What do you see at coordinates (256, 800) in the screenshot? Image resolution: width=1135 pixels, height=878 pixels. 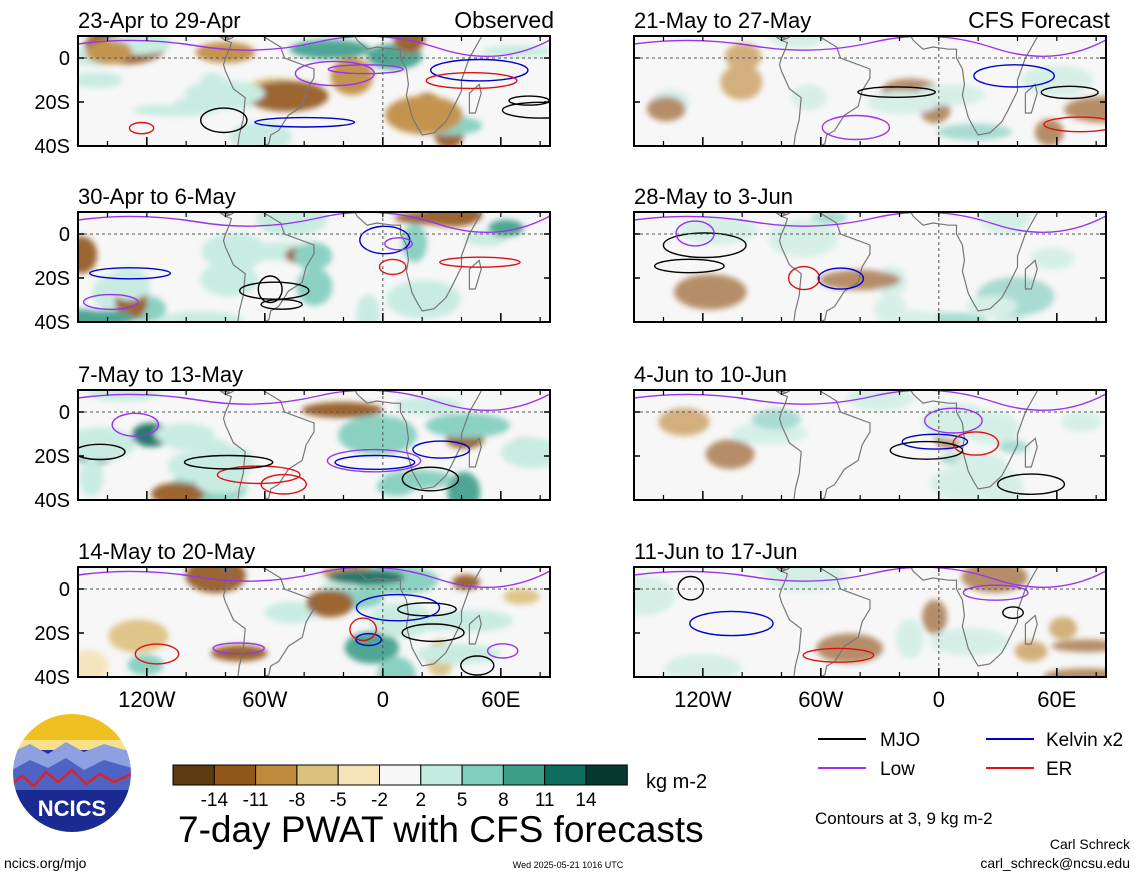 I see `colorbar-tick-label: -11` at bounding box center [256, 800].